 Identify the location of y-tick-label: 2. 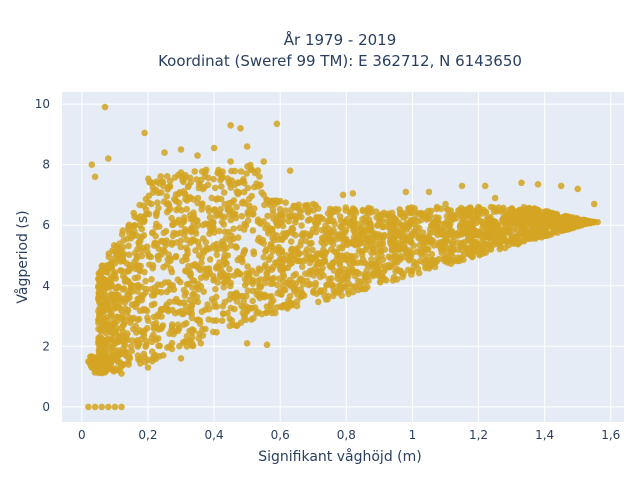
(46, 346).